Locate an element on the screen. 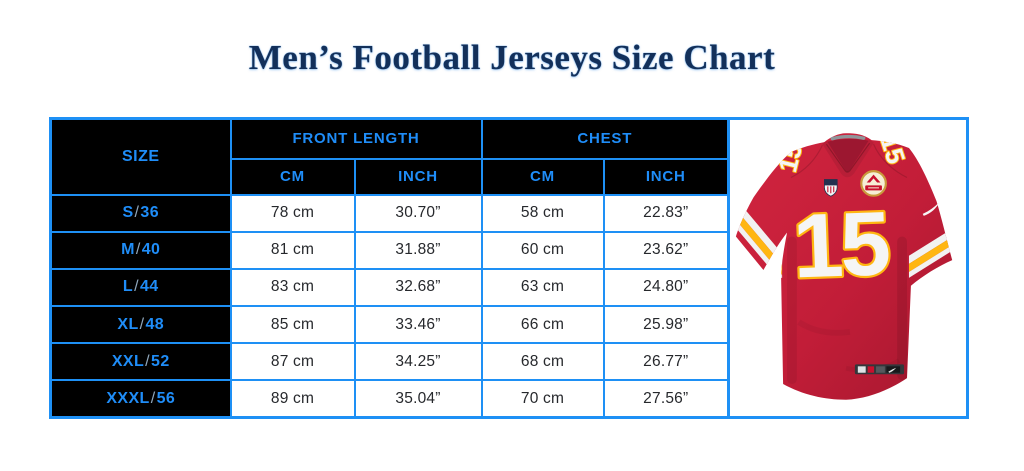 This screenshot has width=1024, height=471. size-label: XL/48 is located at coordinates (140, 324).